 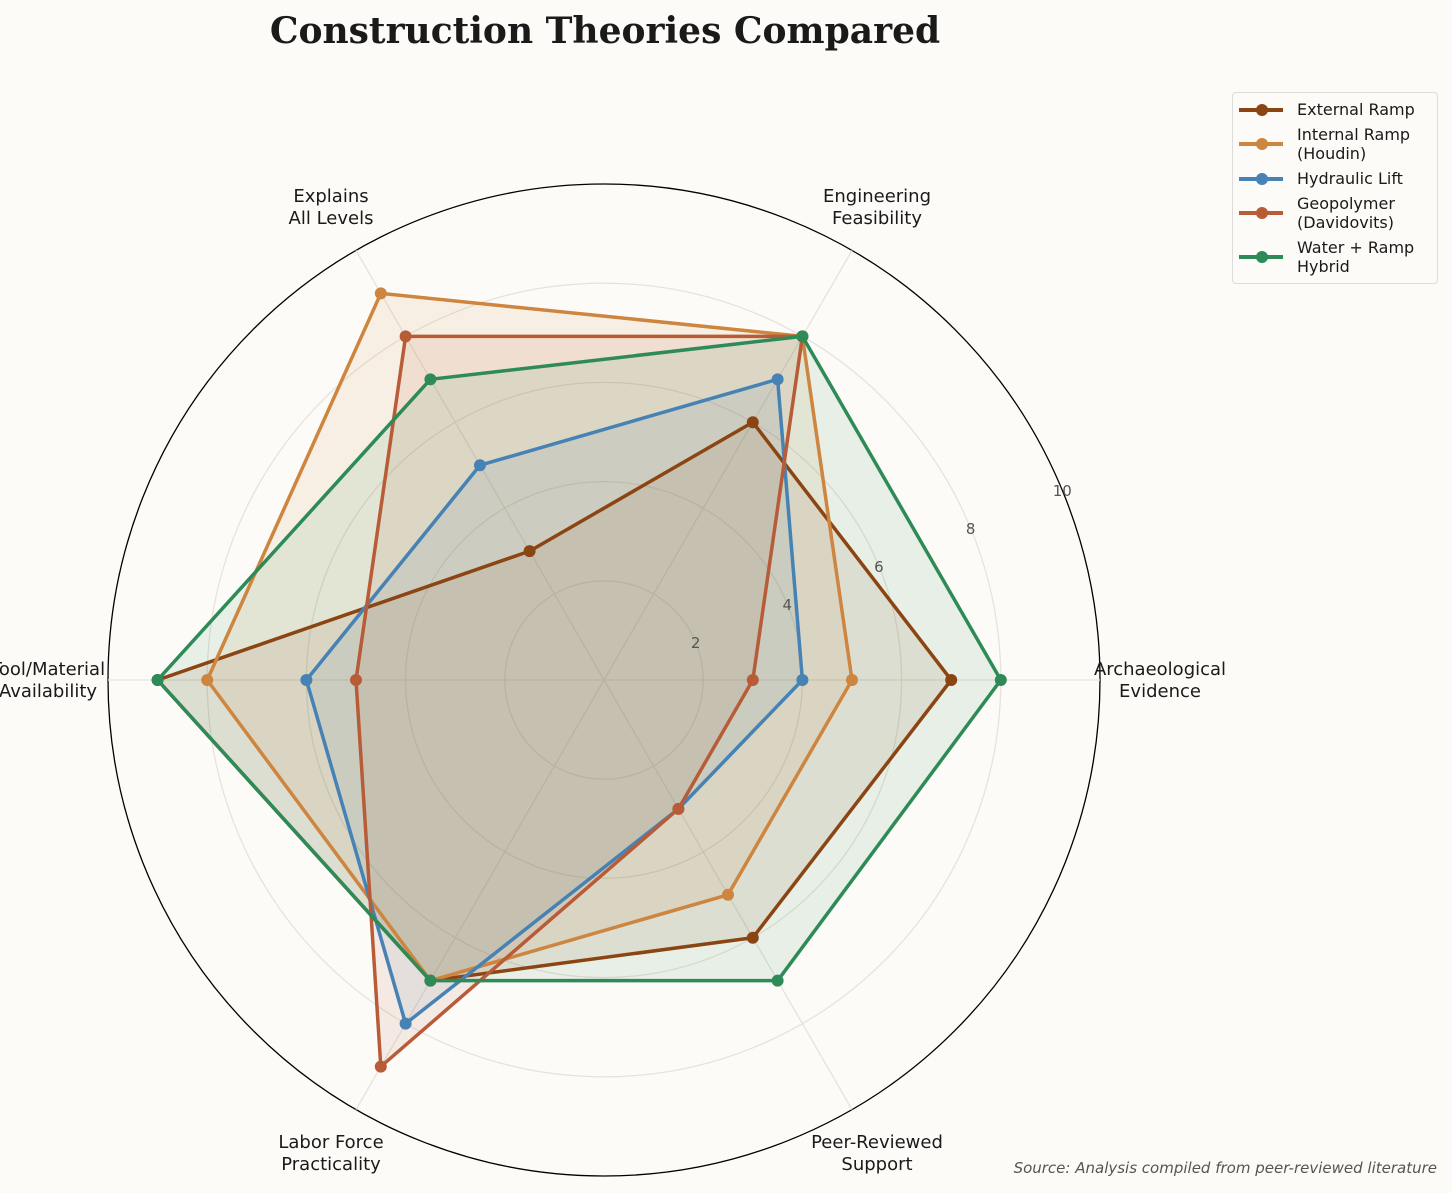 I want to click on r-tick-label: 10, so click(x=1062, y=491).